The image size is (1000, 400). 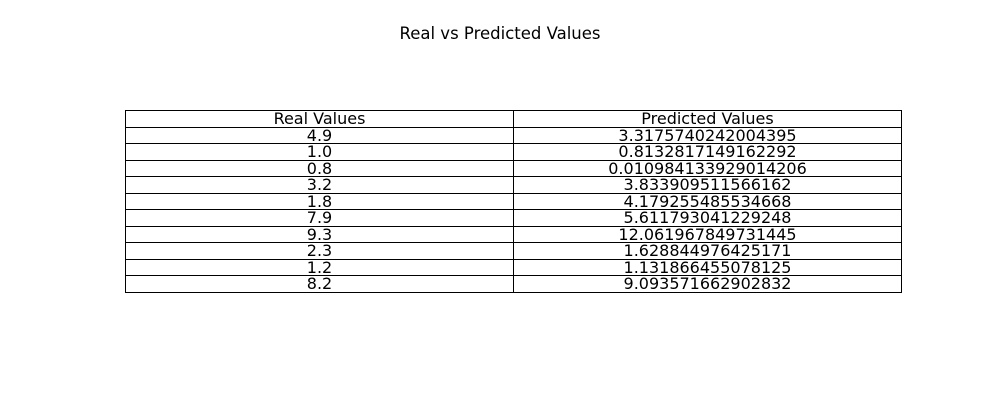 I want to click on table-row: 7.9 5.611793041229248, so click(x=513, y=218).